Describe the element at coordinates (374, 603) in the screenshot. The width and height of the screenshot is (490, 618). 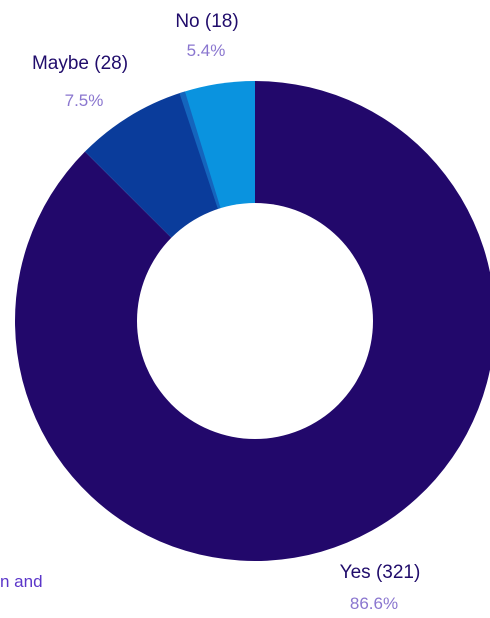
I see `pct-yes: 86.6%` at that location.